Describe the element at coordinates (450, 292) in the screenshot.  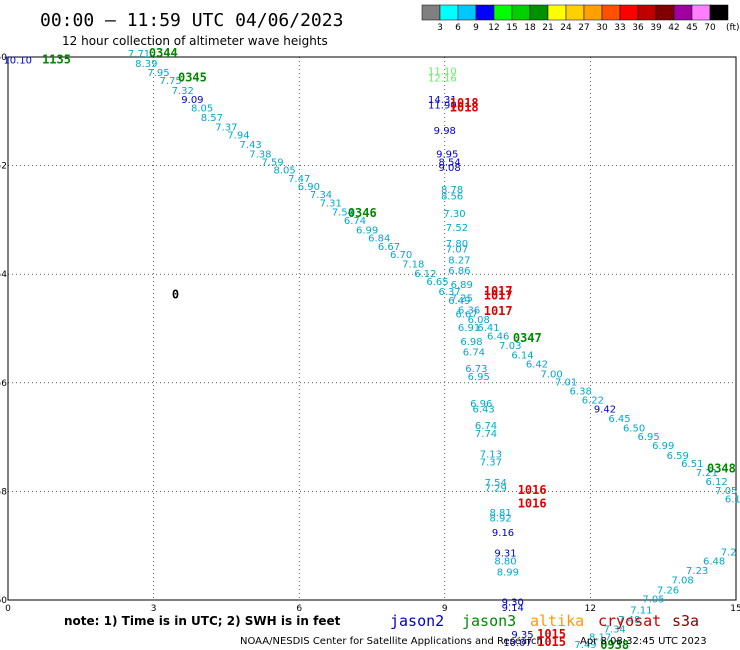
I see `swh-value-label: 6.37` at that location.